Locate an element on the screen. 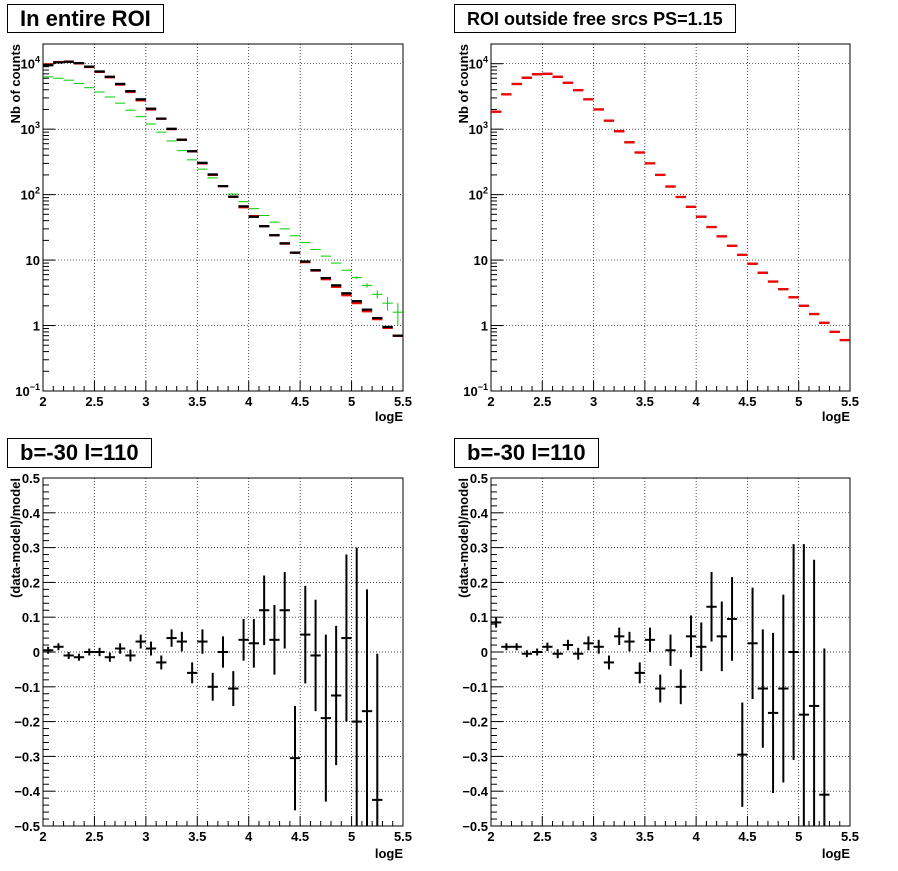  panel4-ylabel: (data-model)/model is located at coordinates (463, 538).